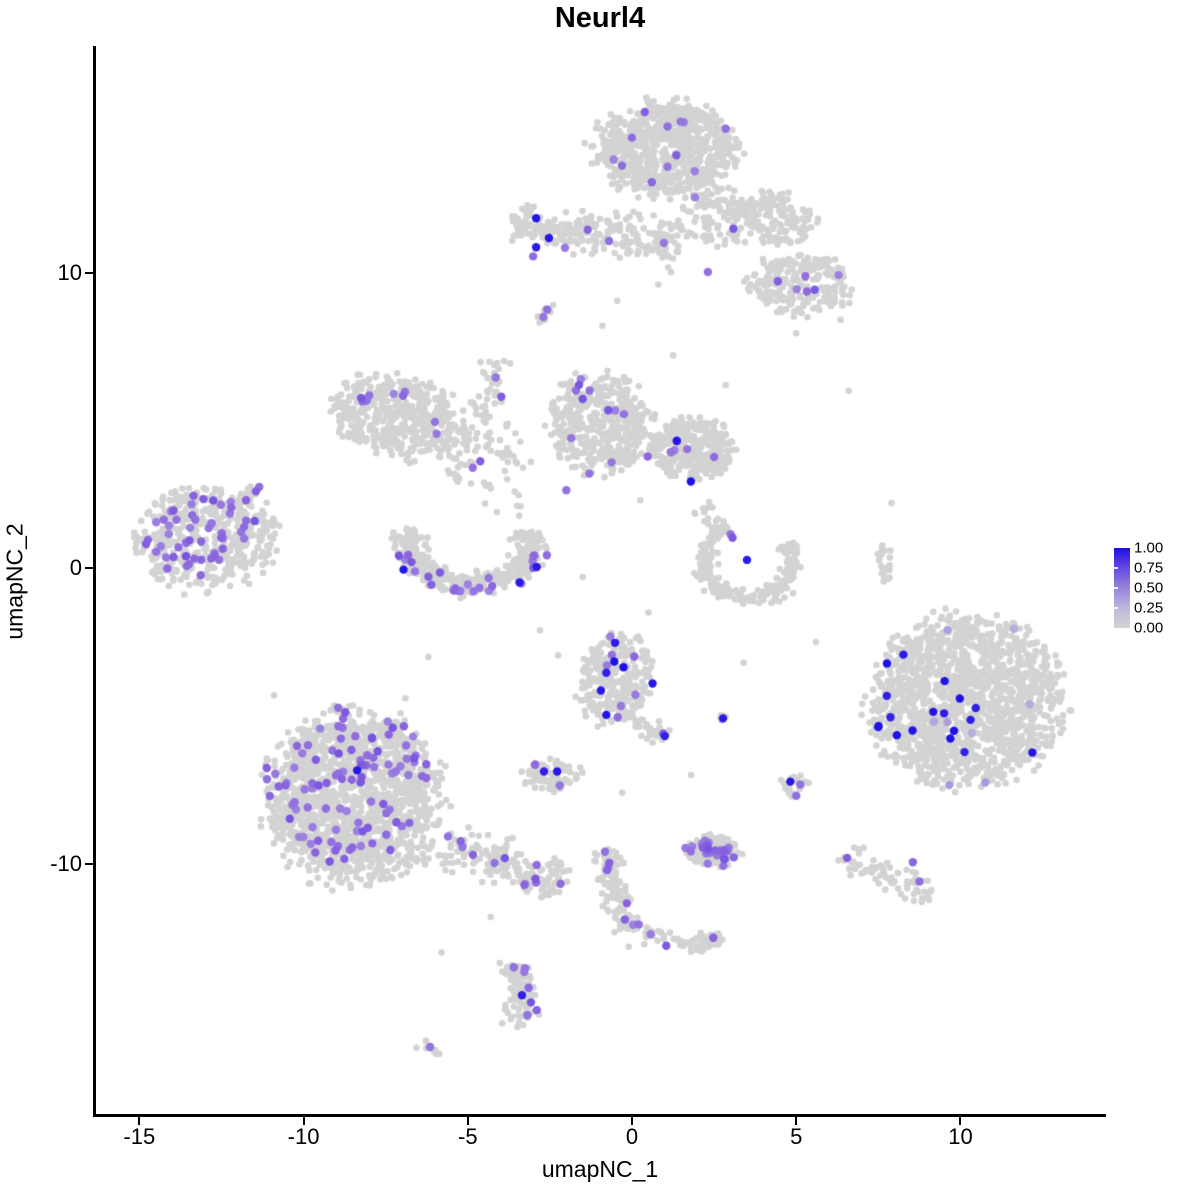 The height and width of the screenshot is (1200, 1200). I want to click on legend-value-label: 0.25, so click(1149, 608).